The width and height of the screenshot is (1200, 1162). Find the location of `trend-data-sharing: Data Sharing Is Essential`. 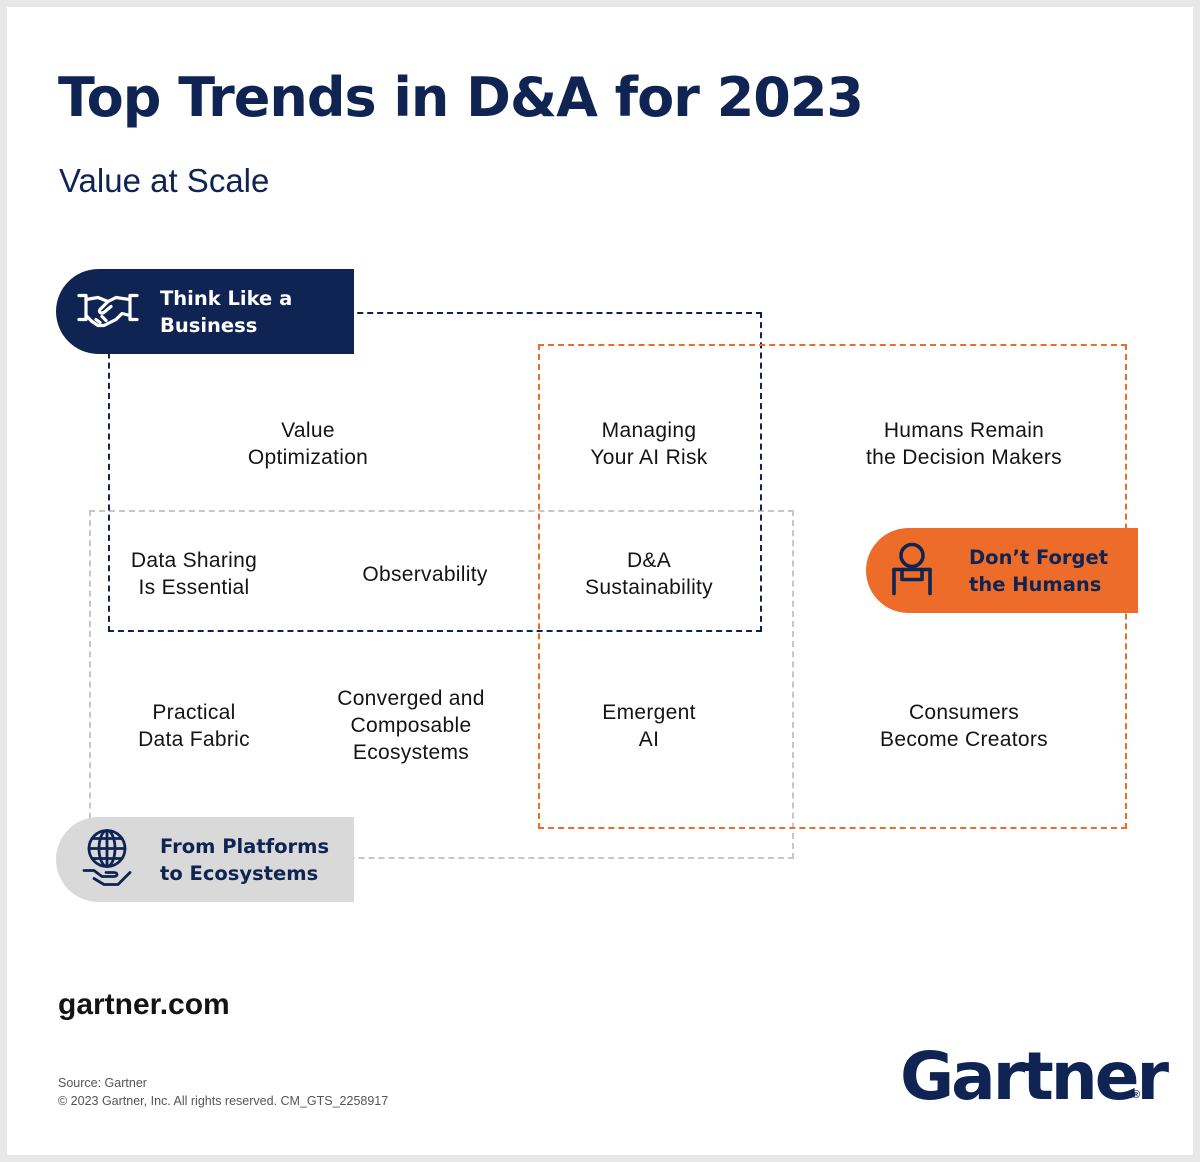

trend-data-sharing: Data Sharing Is Essential is located at coordinates (194, 574).